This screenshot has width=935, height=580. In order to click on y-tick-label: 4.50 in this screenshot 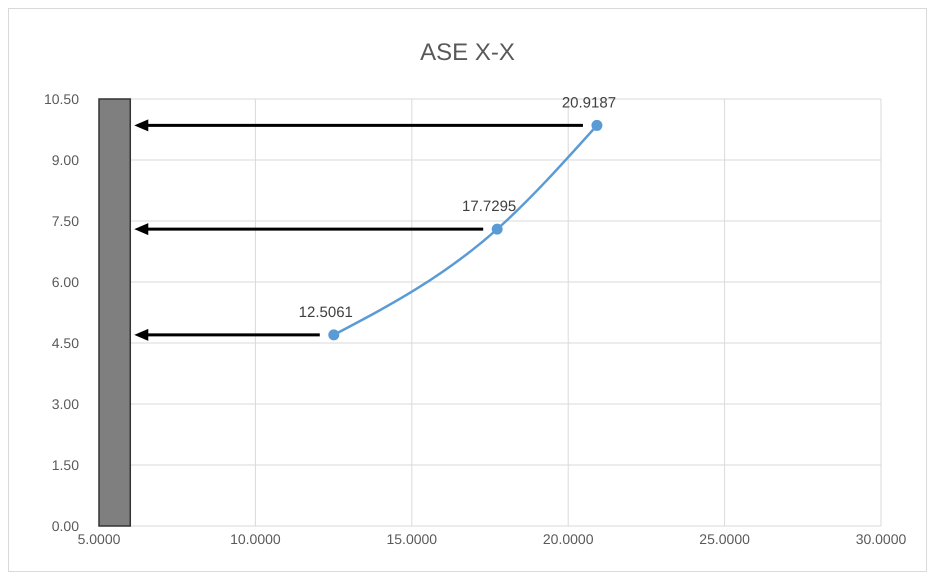, I will do `click(66, 342)`.